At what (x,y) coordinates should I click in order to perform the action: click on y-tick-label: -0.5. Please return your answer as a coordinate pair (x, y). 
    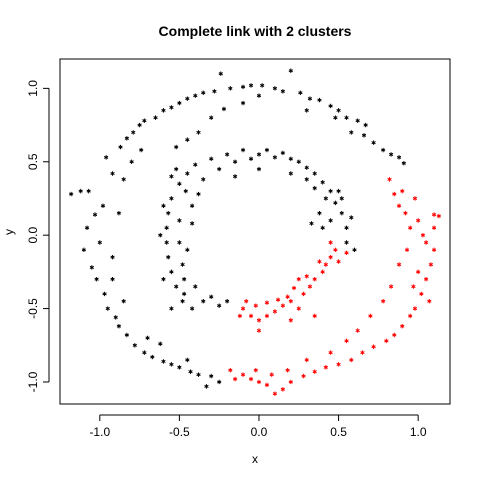
    Looking at the image, I should click on (33, 308).